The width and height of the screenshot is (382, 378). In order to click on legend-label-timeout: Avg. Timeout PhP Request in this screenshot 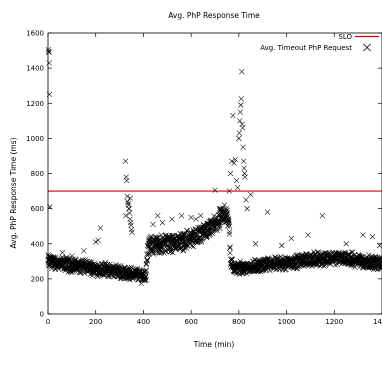, I will do `click(306, 48)`.